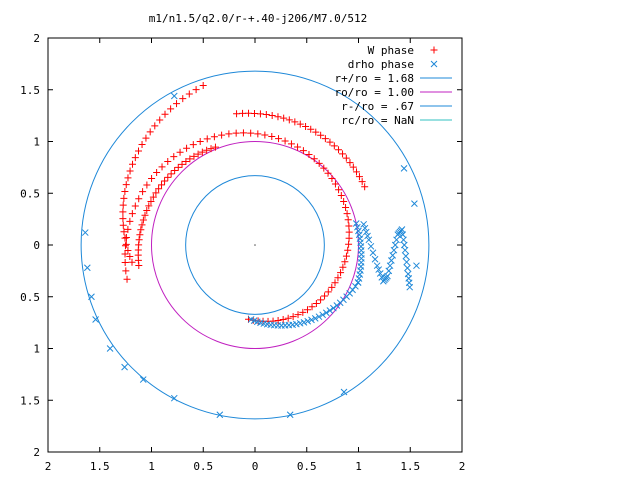 The width and height of the screenshot is (640, 480). What do you see at coordinates (30, 193) in the screenshot?
I see `y-tick-label: 0.5` at bounding box center [30, 193].